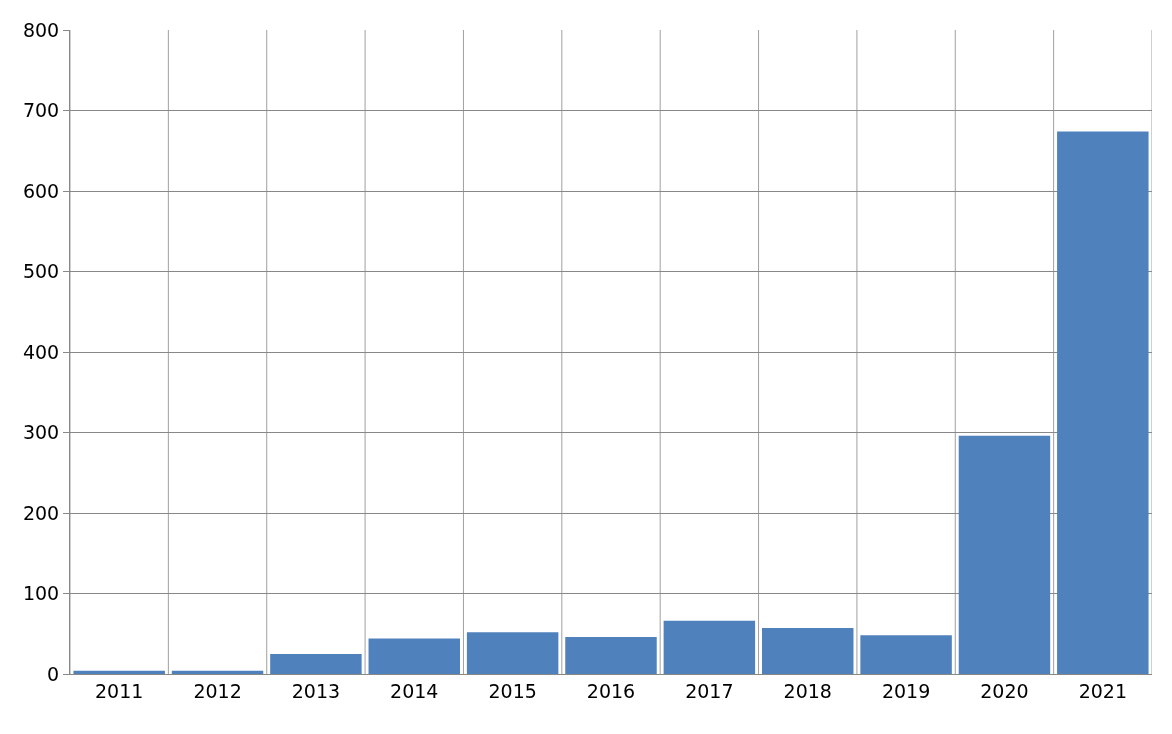  I want to click on x-tick-label: 2017, so click(709, 690).